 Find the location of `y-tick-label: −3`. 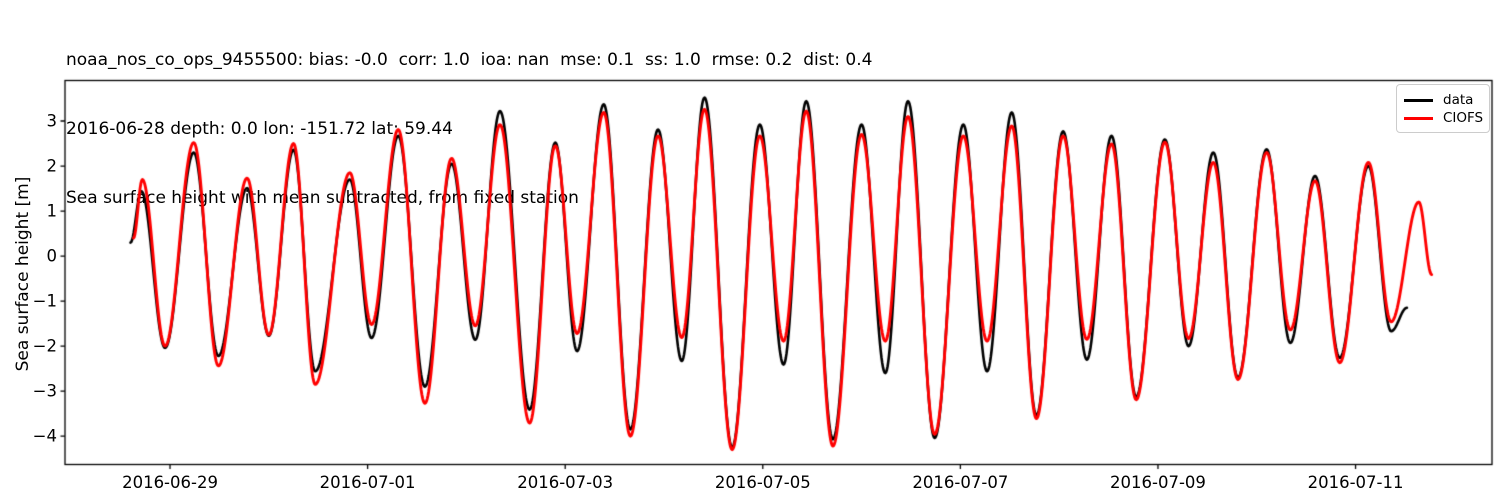

y-tick-label: −3 is located at coordinates (44, 391).